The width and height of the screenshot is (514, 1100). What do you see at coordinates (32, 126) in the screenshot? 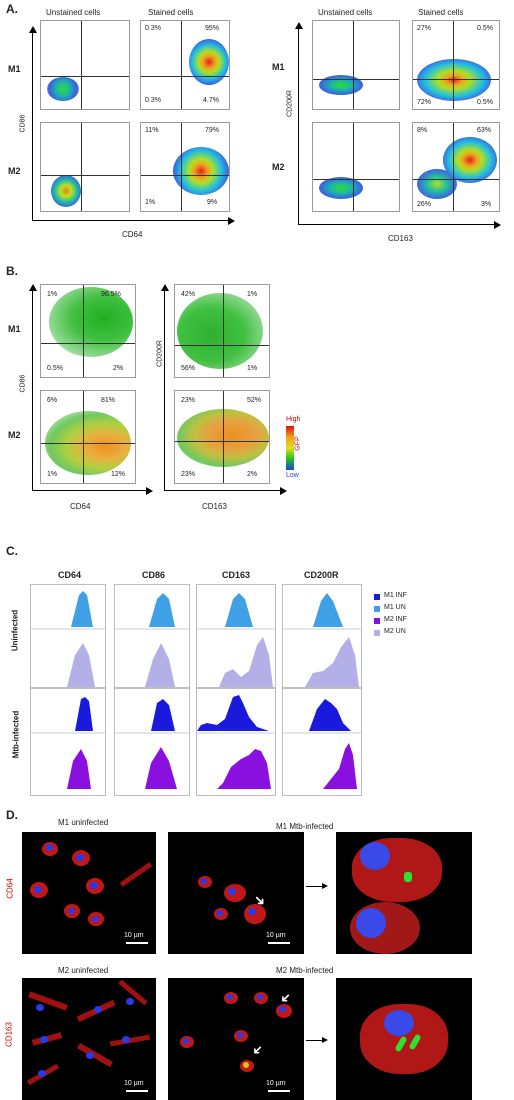
I see `a-left-y-axis-line` at bounding box center [32, 126].